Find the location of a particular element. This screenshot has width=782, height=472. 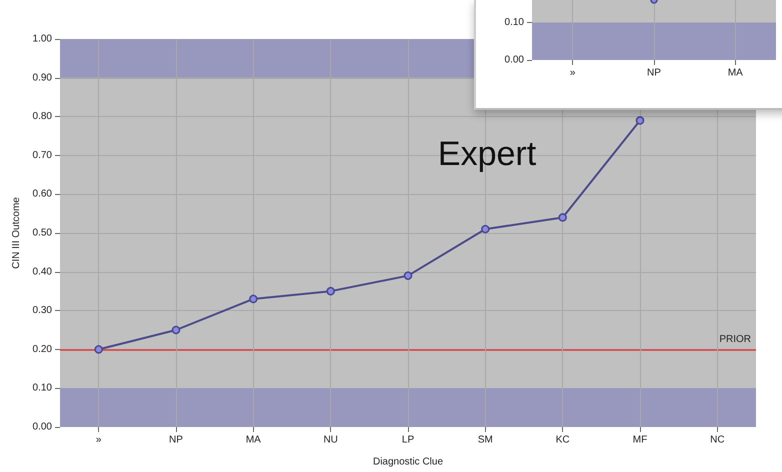

x-tick-label: SM is located at coordinates (485, 440).